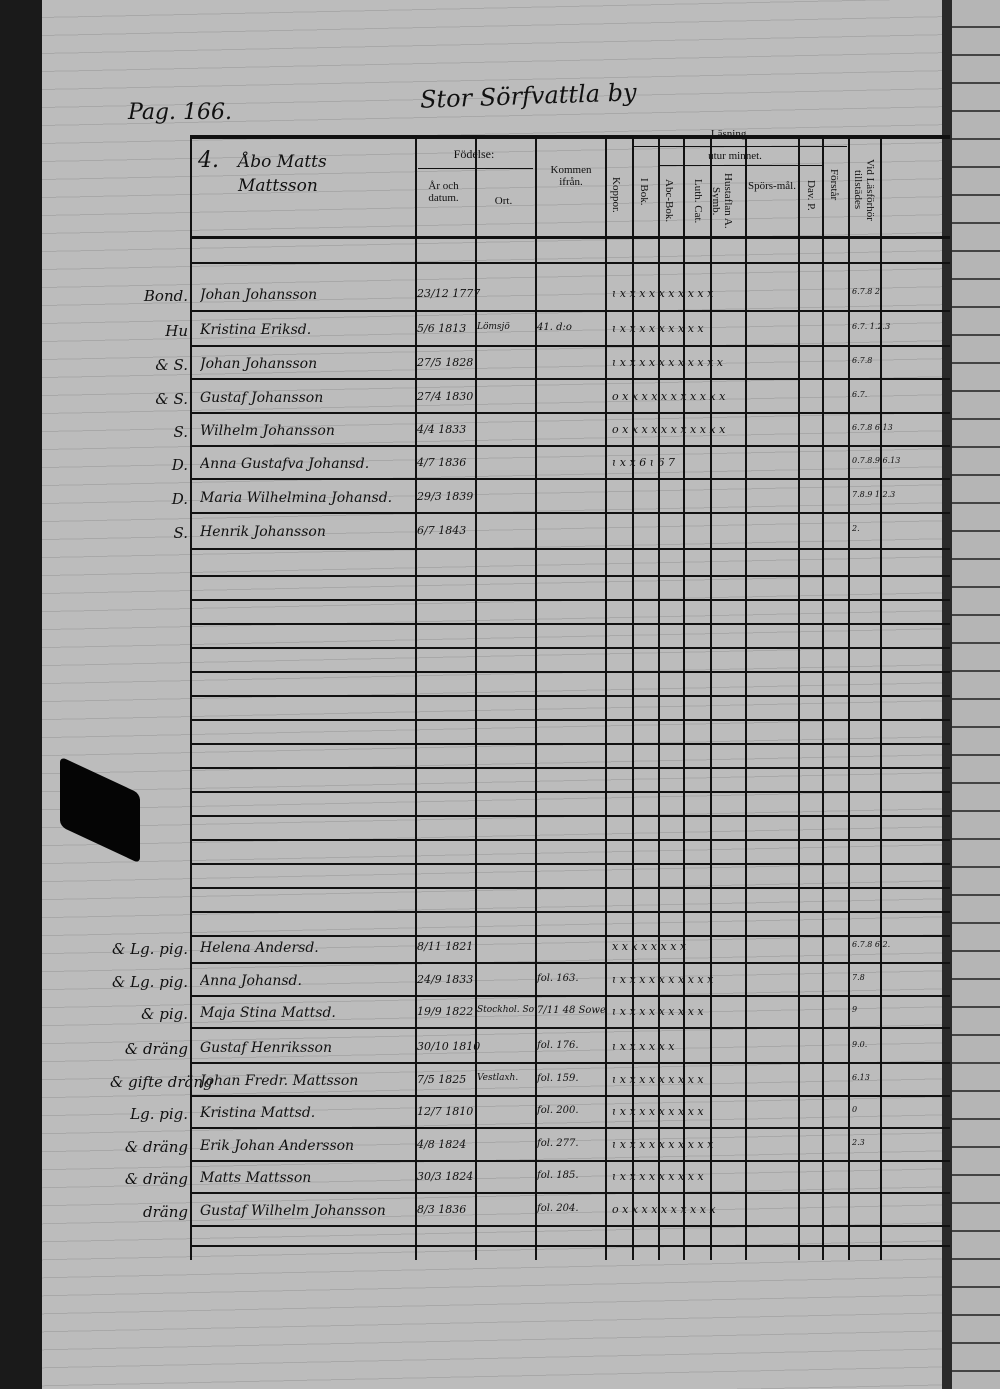 The width and height of the screenshot is (1000, 1389). What do you see at coordinates (268, 1013) in the screenshot?
I see `row-name: Maja Stina Mattsd.` at bounding box center [268, 1013].